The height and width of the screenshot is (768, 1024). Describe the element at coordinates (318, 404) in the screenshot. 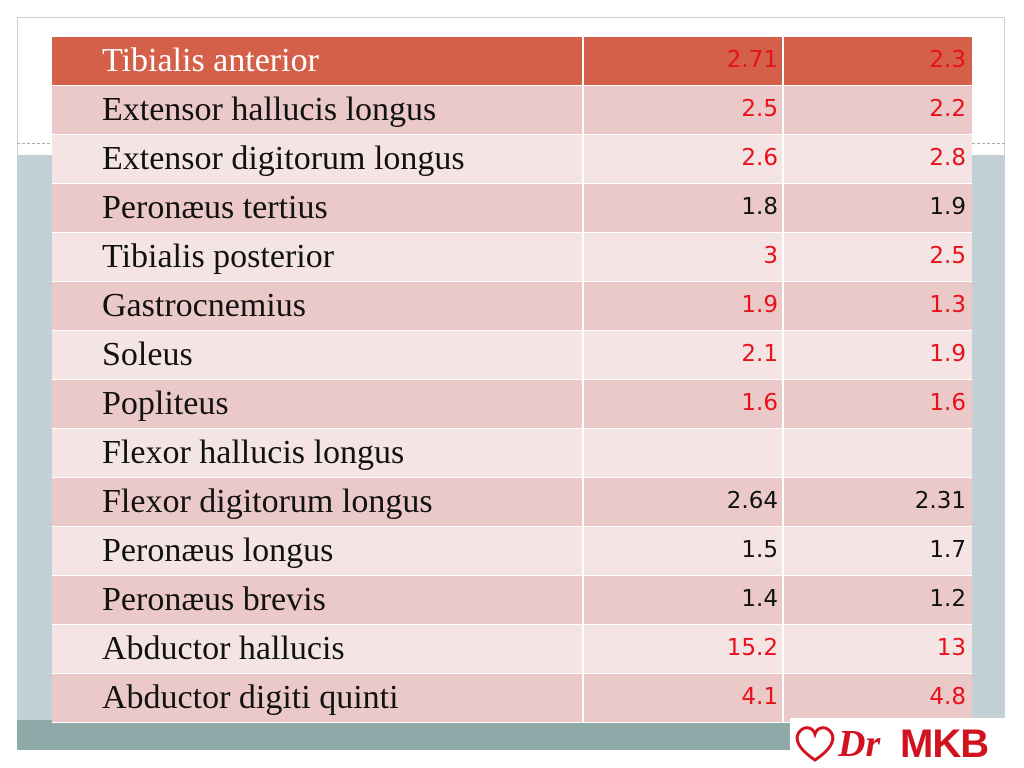

I see `muscle-cell: Popliteus` at that location.